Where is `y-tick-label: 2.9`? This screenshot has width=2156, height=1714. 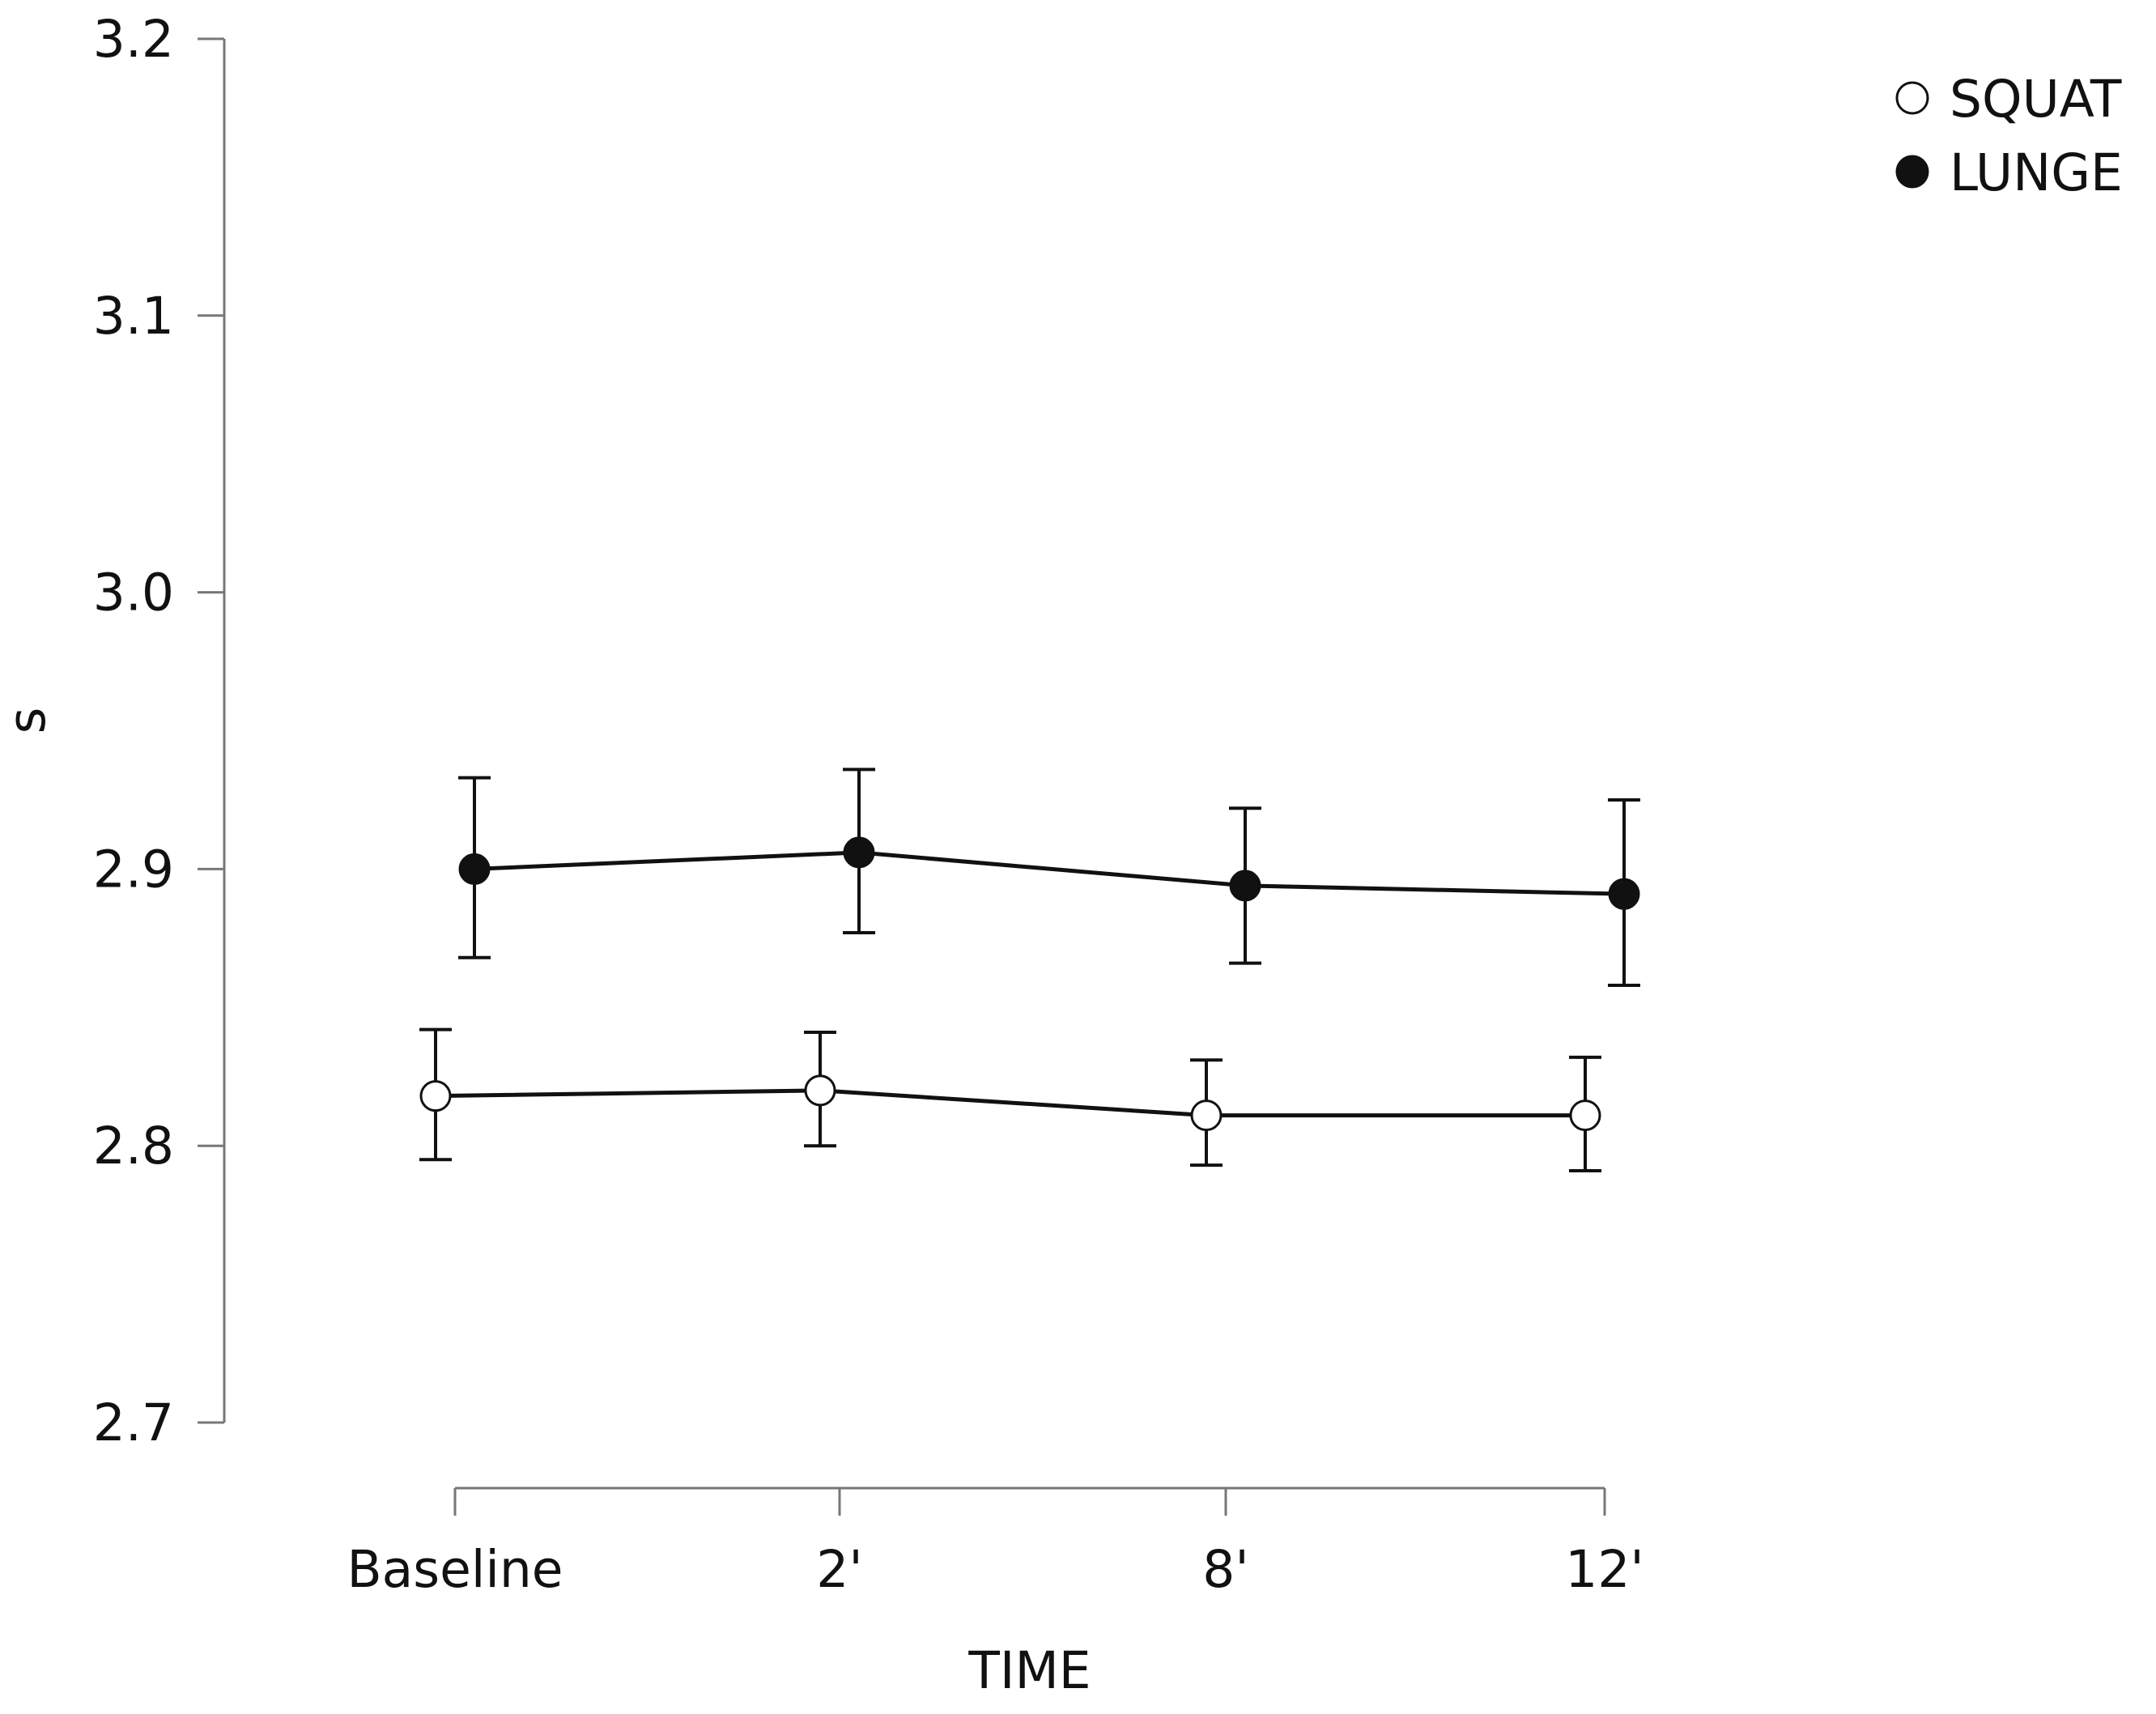
y-tick-label: 2.9 is located at coordinates (133, 869).